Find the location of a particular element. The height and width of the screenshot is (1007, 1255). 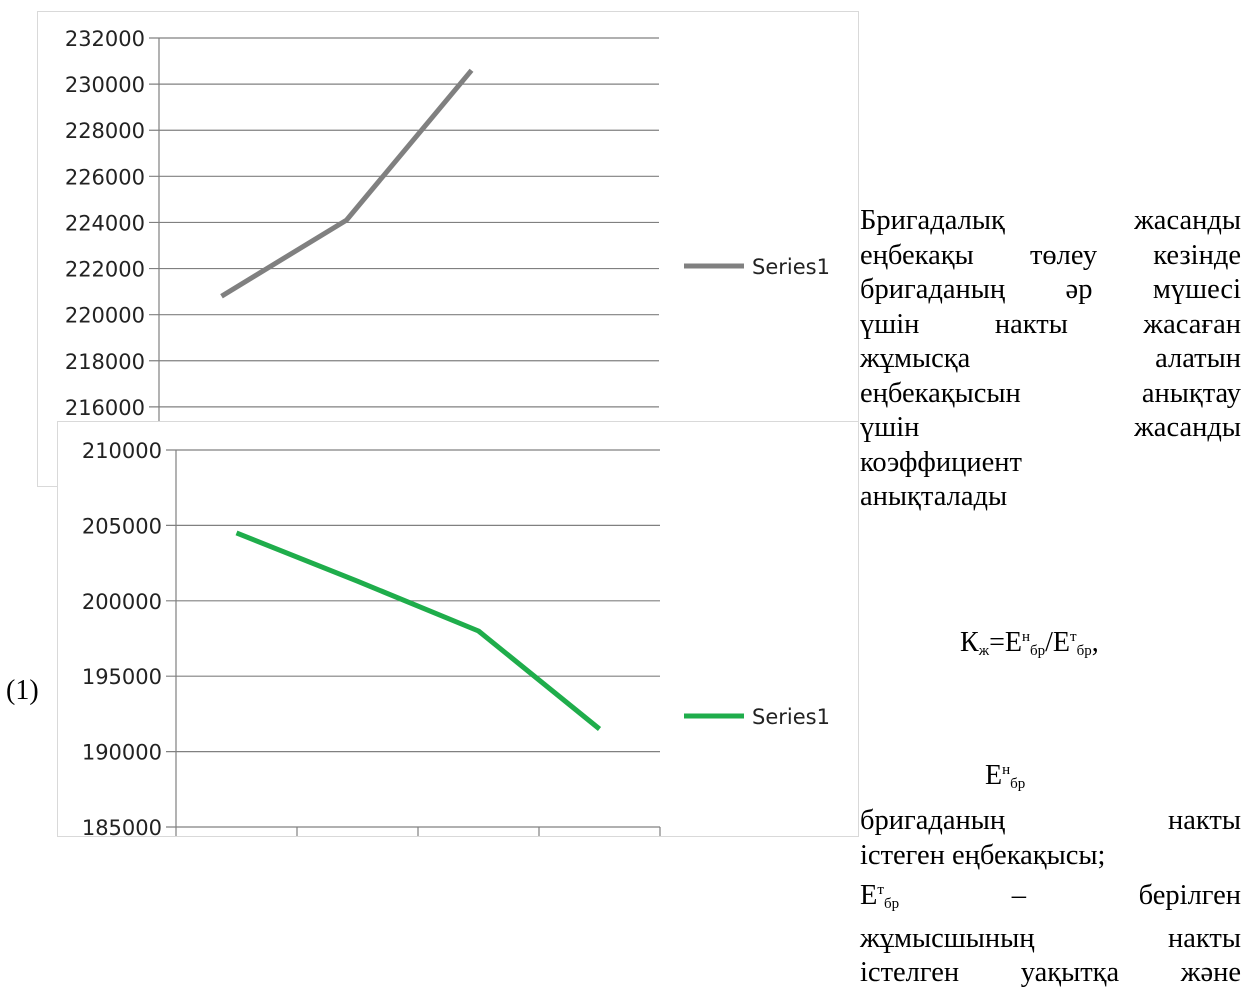

y-tick-label: 230000 is located at coordinates (105, 85).